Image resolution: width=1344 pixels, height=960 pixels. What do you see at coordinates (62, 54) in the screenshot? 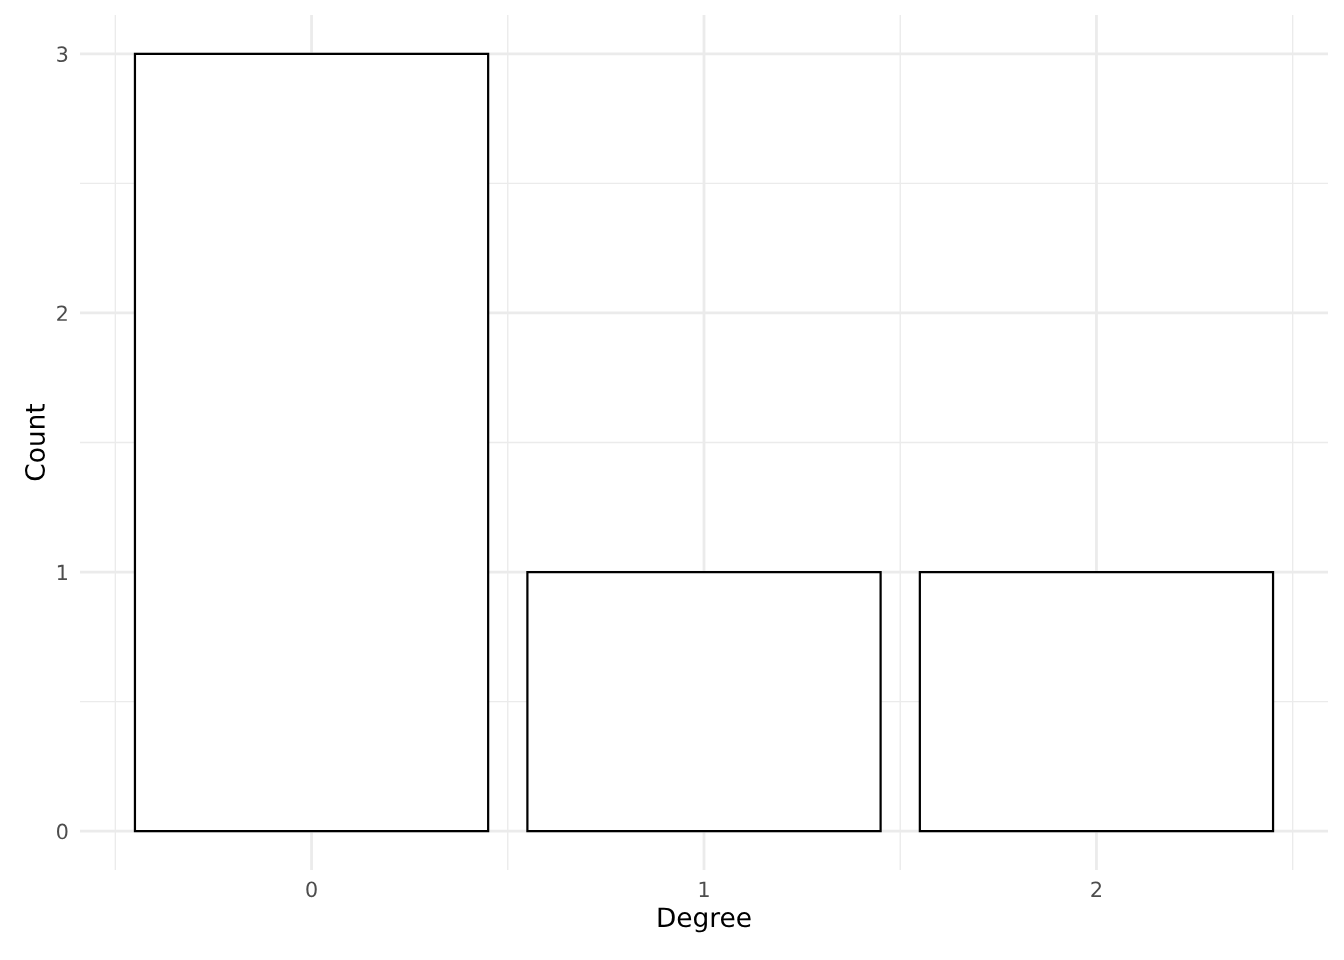
I see `y-tick-label: 3` at bounding box center [62, 54].